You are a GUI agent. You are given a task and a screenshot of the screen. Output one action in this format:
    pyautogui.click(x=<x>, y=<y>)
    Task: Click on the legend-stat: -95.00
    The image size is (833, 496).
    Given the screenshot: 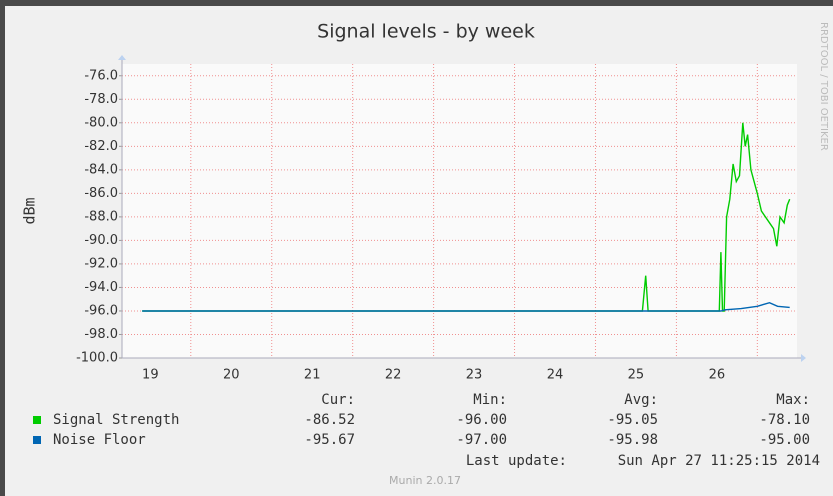 What is the action you would take?
    pyautogui.click(x=784, y=440)
    